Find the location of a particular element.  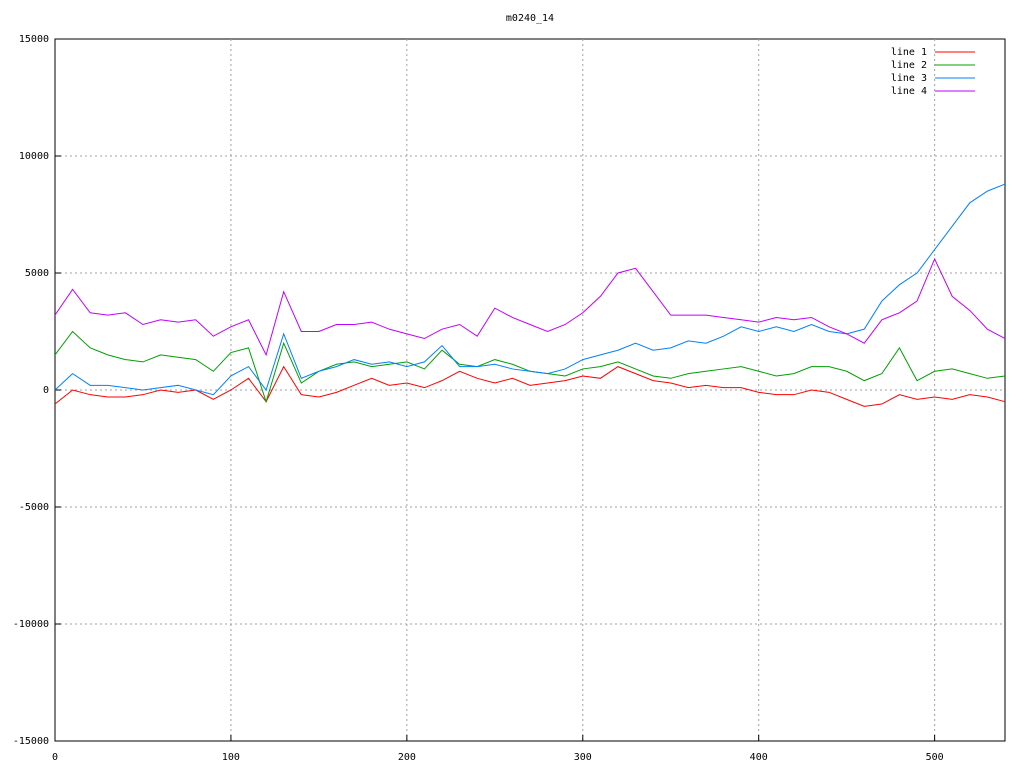

x-tick-label: 200 is located at coordinates (407, 757).